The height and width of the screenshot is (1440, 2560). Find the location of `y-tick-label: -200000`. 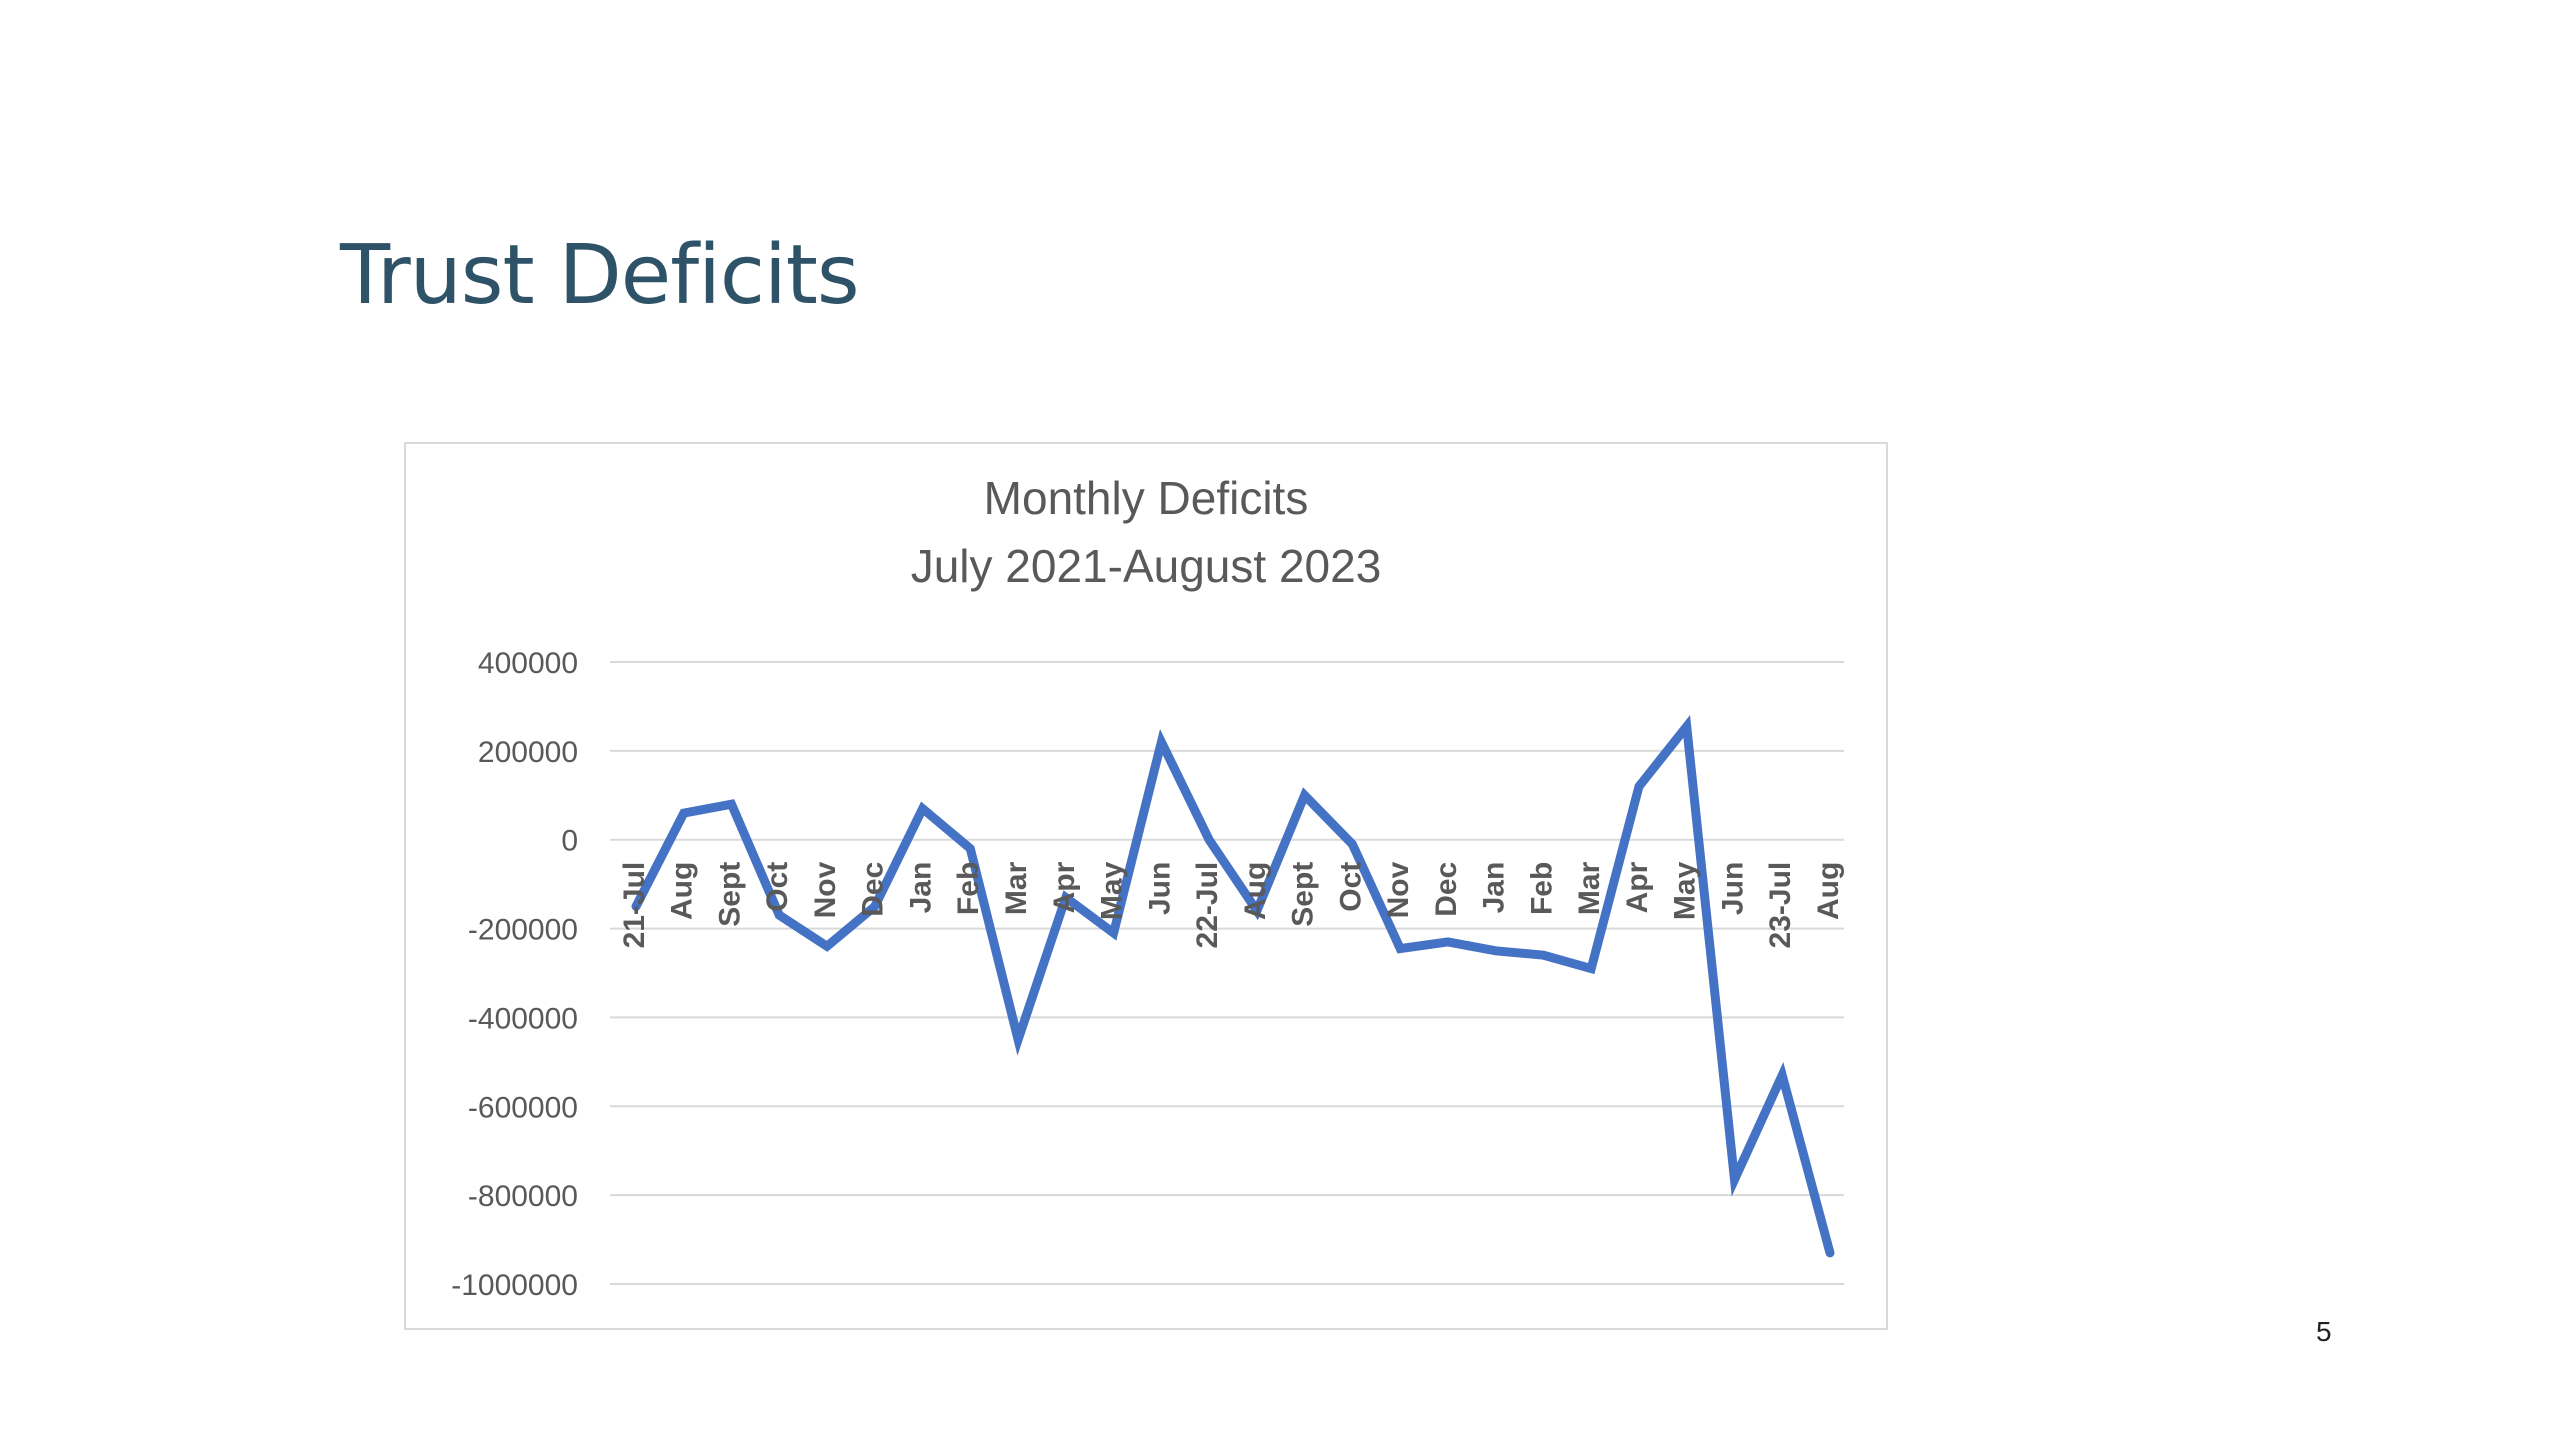

y-tick-label: -200000 is located at coordinates (523, 930).